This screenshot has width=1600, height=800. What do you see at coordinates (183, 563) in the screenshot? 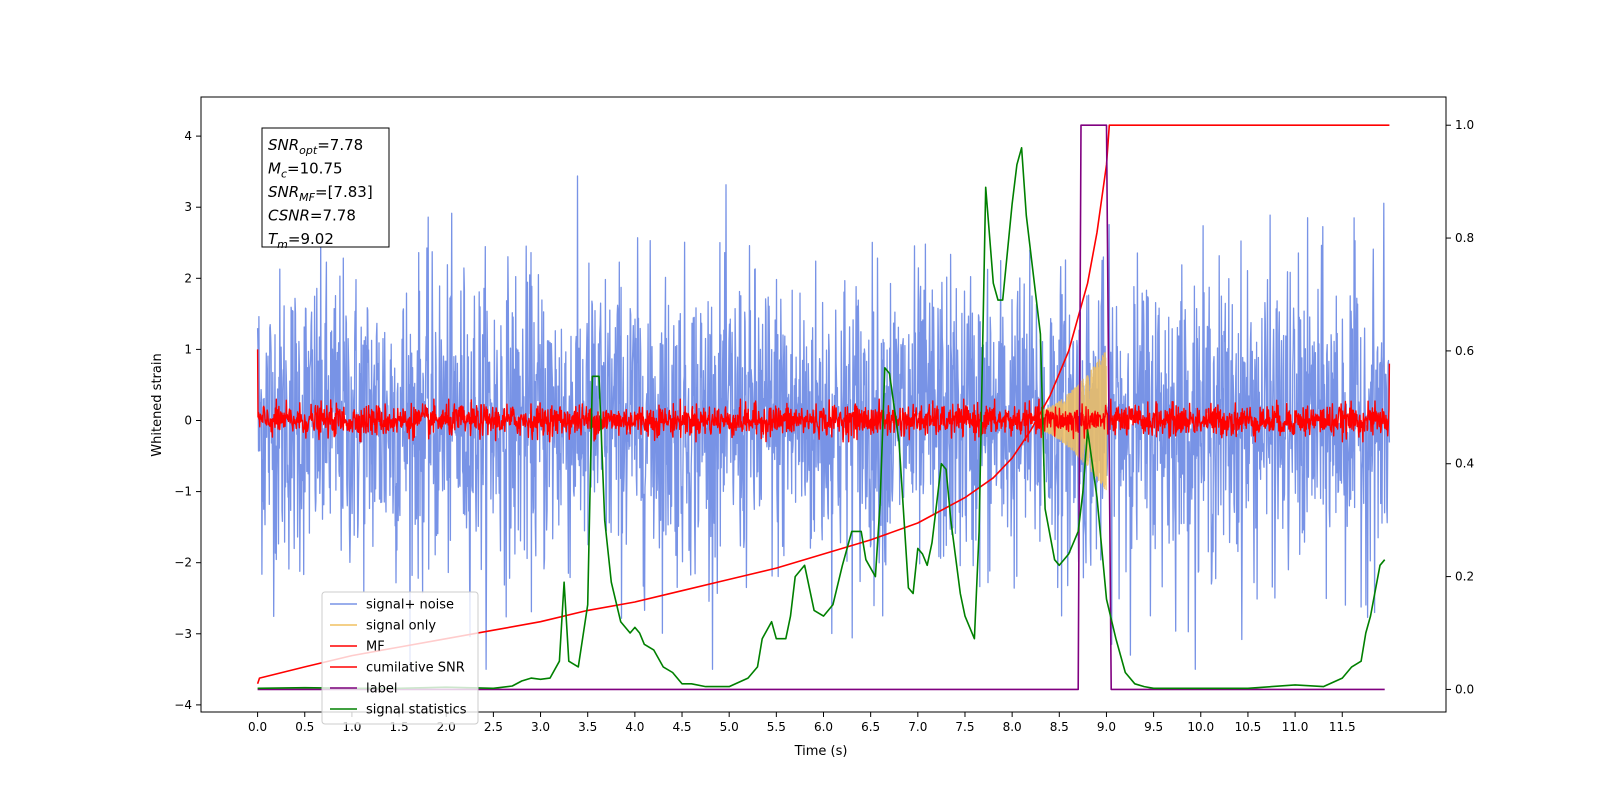
I see `y-tick-label: −2` at bounding box center [183, 563].